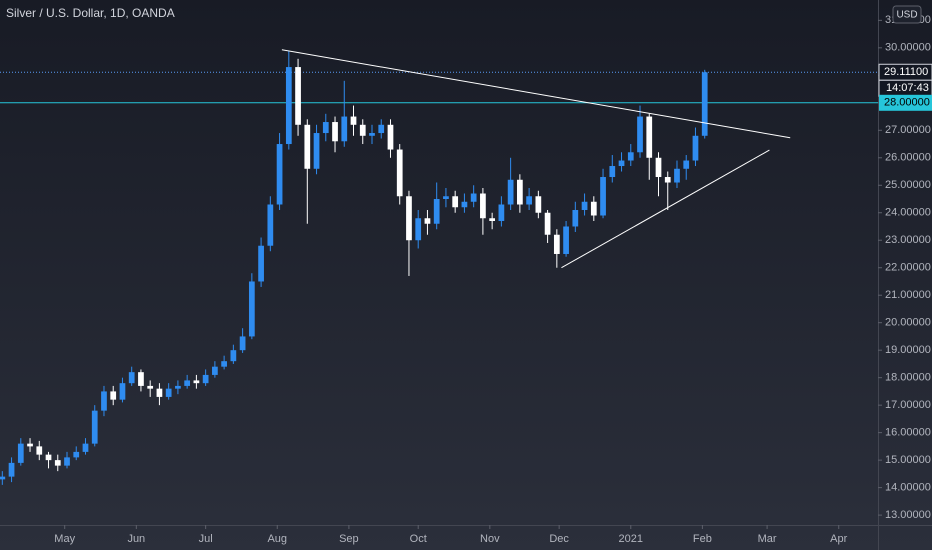 The image size is (932, 550). What do you see at coordinates (206, 539) in the screenshot?
I see `x-tick-label: Jul` at bounding box center [206, 539].